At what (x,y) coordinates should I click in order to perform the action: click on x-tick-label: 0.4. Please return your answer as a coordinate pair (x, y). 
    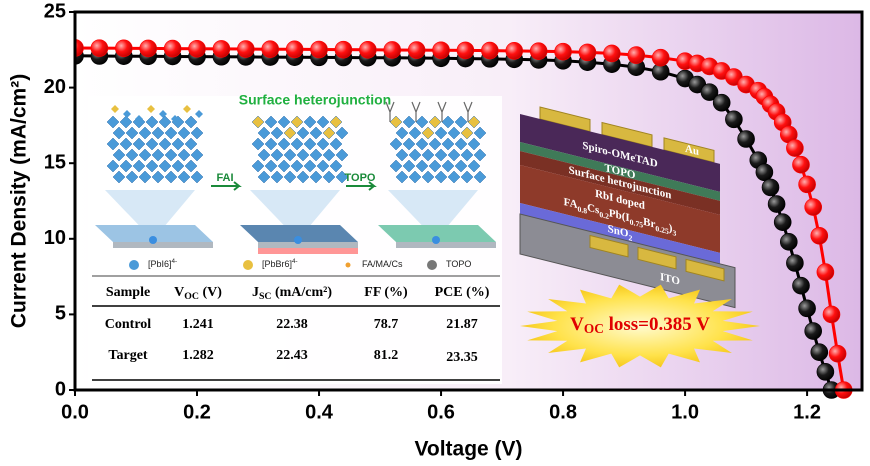
    Looking at the image, I should click on (319, 412).